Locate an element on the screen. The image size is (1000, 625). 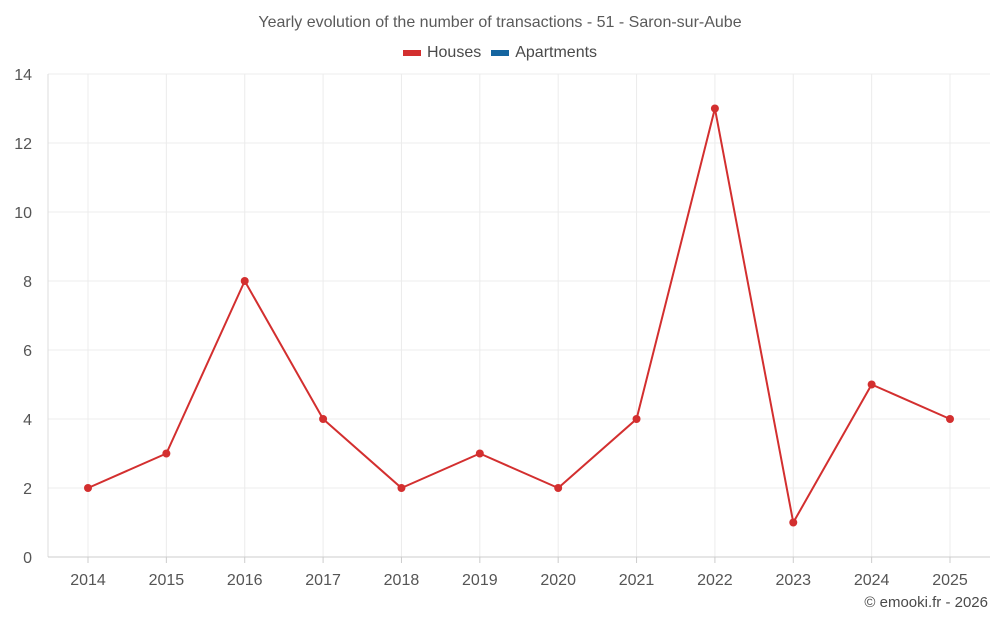
y-tick-label: 14 is located at coordinates (23, 75).